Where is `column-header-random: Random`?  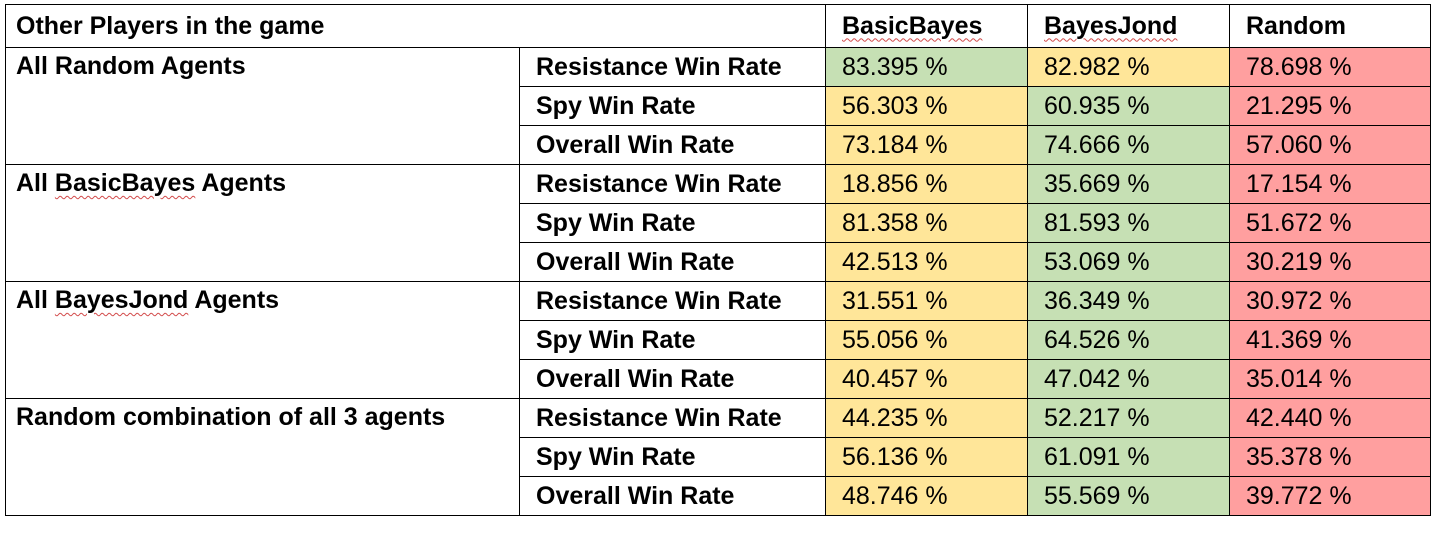
column-header-random: Random is located at coordinates (1330, 26).